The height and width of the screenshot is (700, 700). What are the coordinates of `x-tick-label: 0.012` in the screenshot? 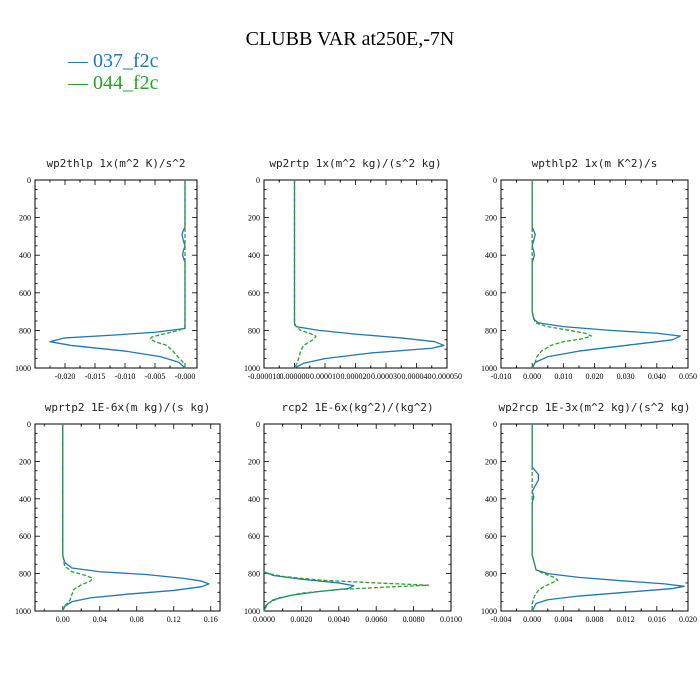 It's located at (626, 619).